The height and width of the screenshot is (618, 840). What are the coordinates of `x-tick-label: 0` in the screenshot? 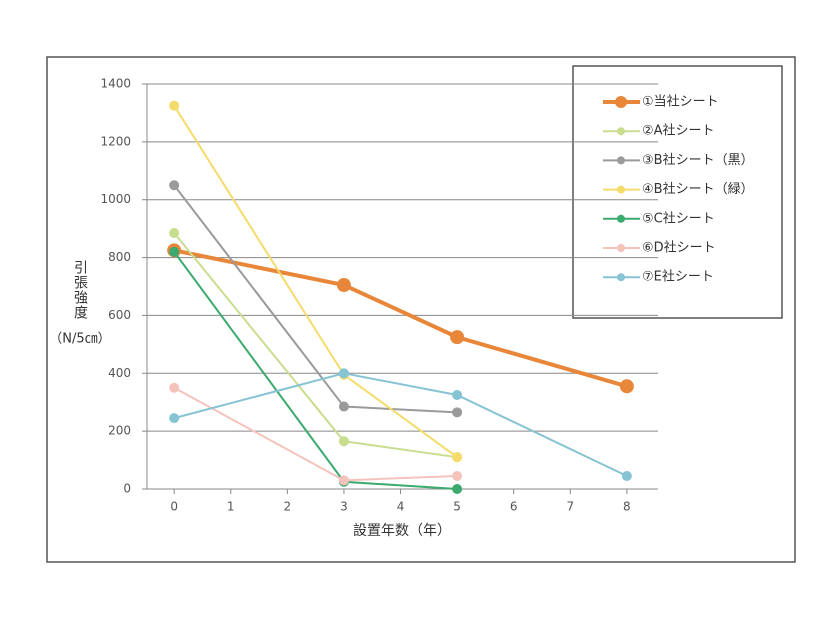 It's located at (174, 507).